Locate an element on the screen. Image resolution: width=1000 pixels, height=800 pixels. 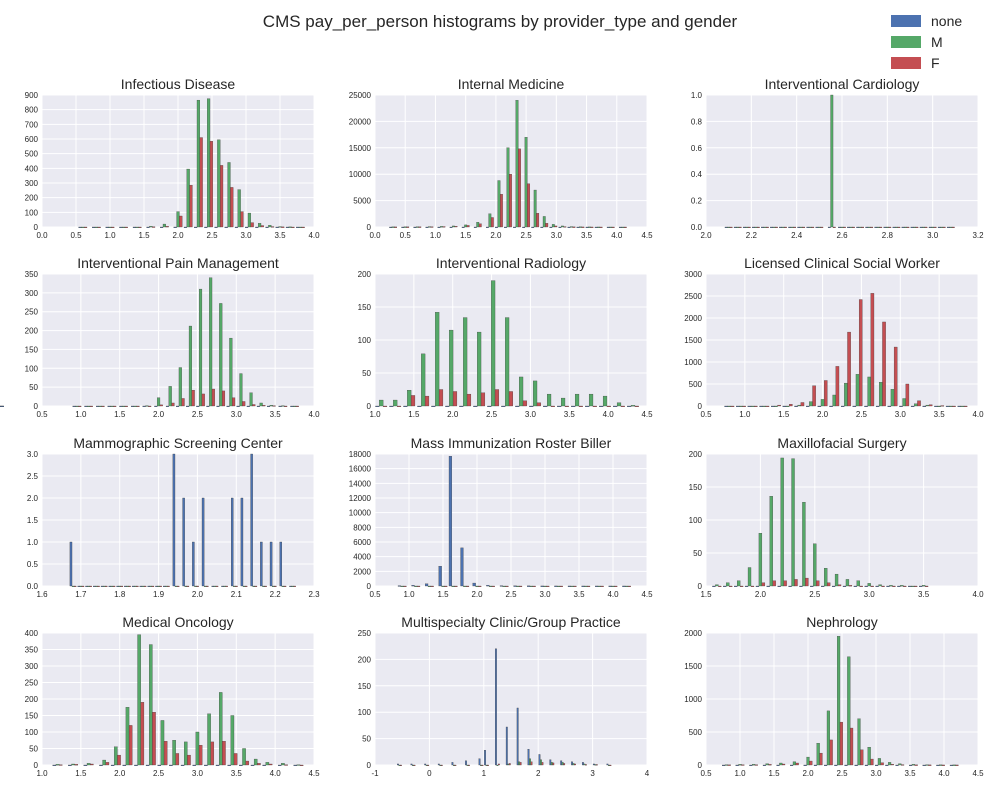
plot-area is located at coordinates (511, 699).